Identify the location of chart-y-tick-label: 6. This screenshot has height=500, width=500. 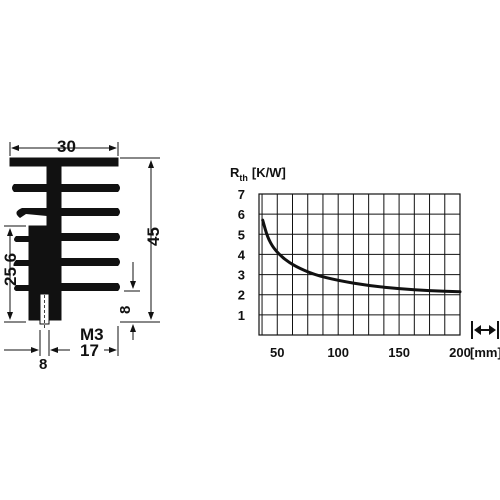
(241, 214).